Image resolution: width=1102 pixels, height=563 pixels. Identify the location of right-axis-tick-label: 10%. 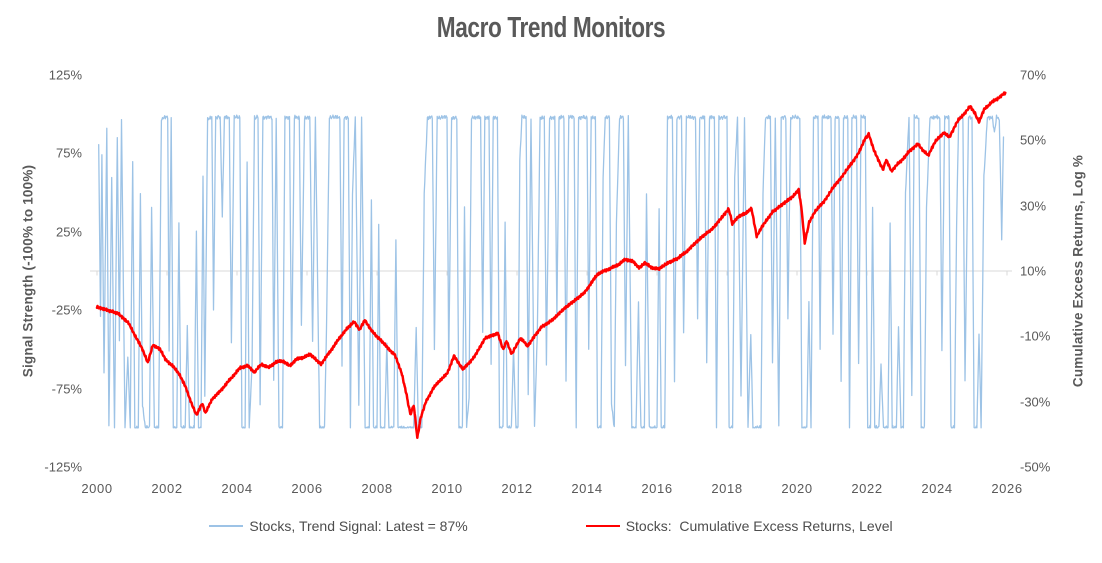
(1033, 271).